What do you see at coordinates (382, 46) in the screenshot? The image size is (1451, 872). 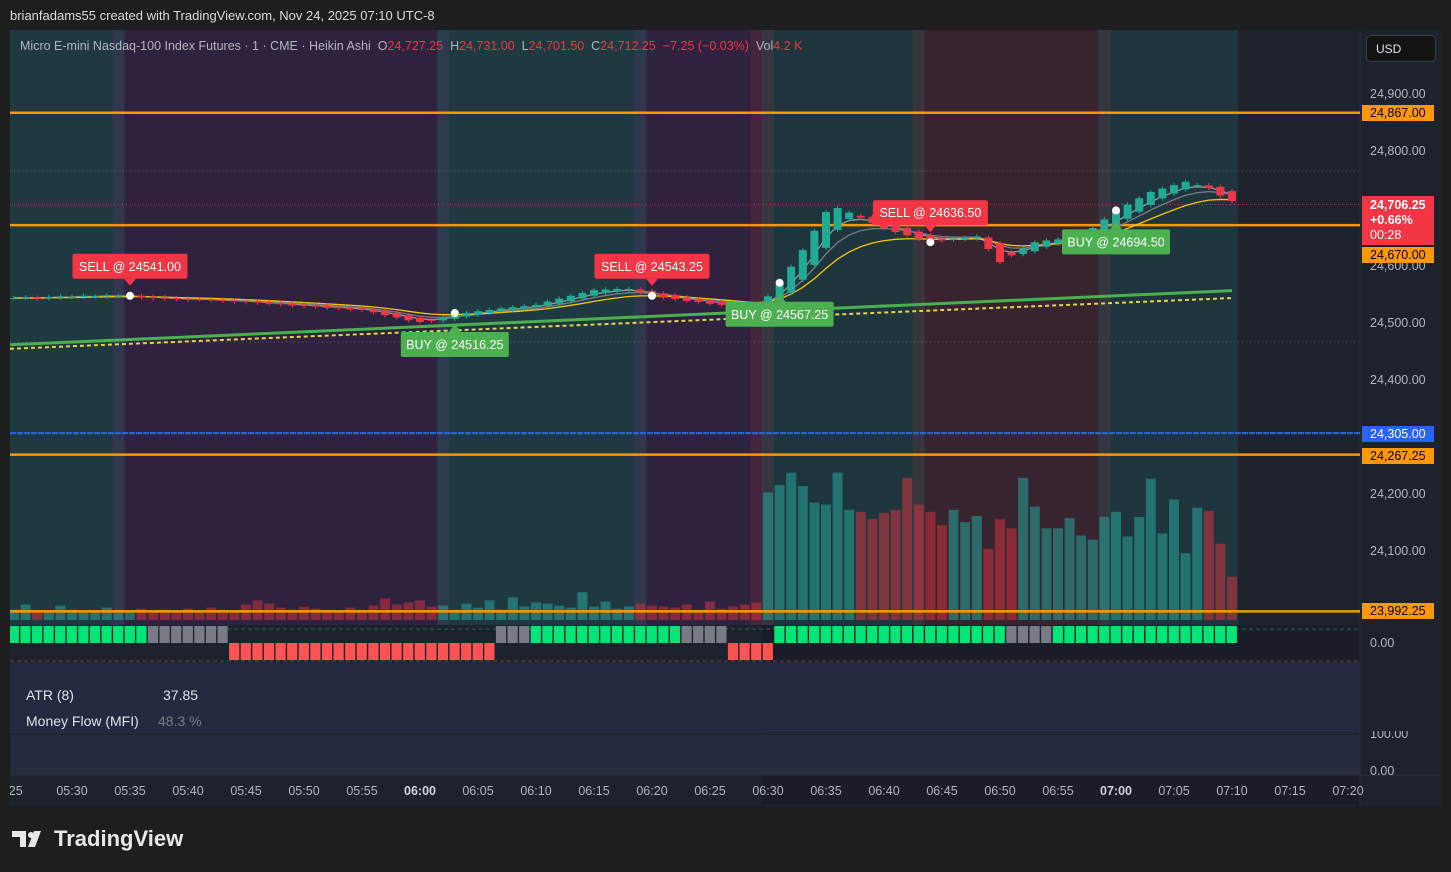 I see `open-label: O` at bounding box center [382, 46].